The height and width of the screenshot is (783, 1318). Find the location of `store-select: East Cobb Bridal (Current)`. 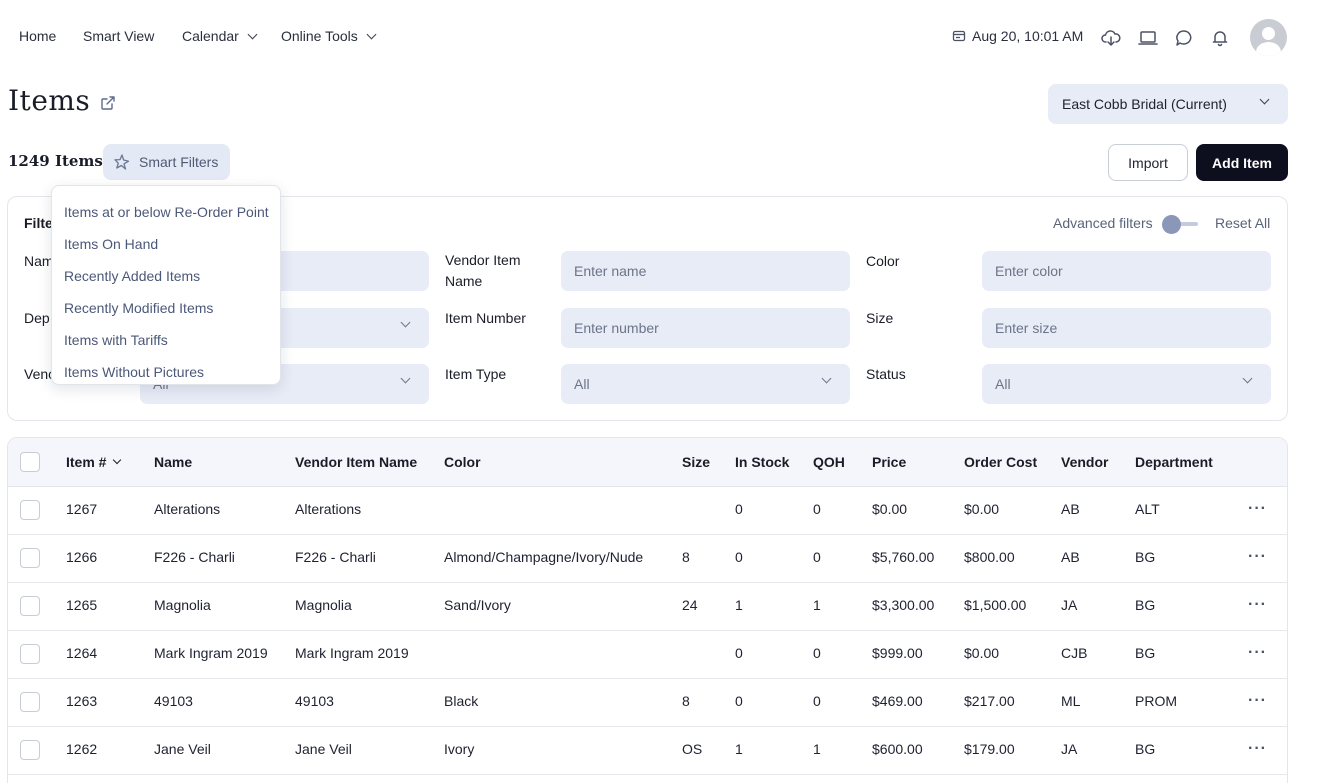

store-select: East Cobb Bridal (Current) is located at coordinates (1168, 104).